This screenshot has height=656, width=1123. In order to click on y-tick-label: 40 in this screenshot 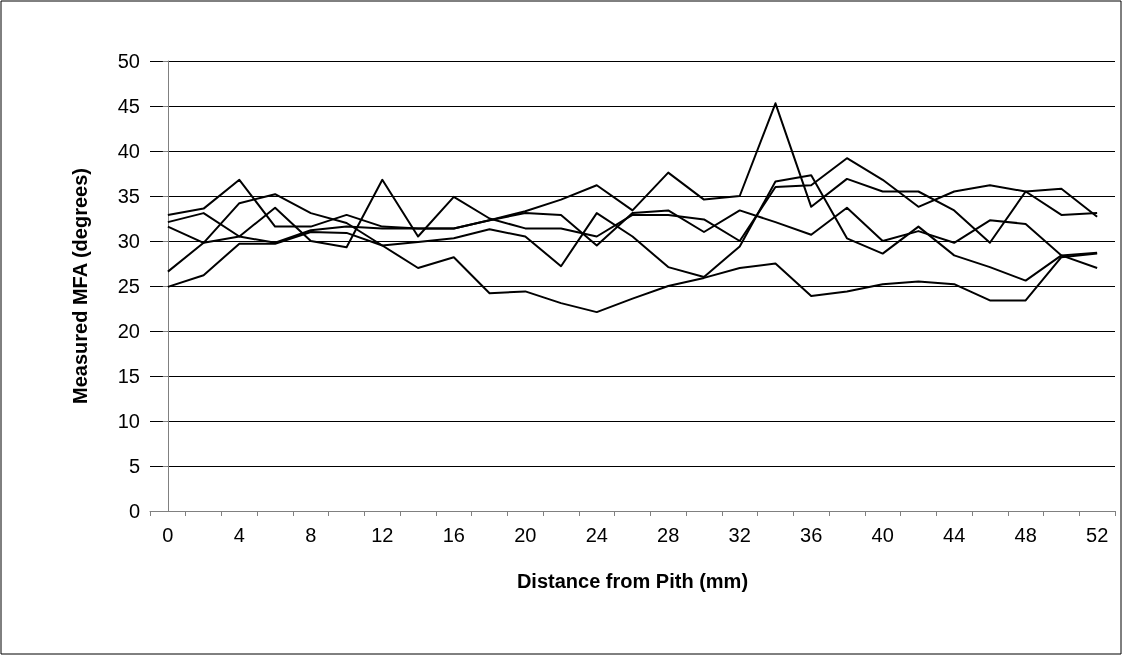, I will do `click(128, 151)`.